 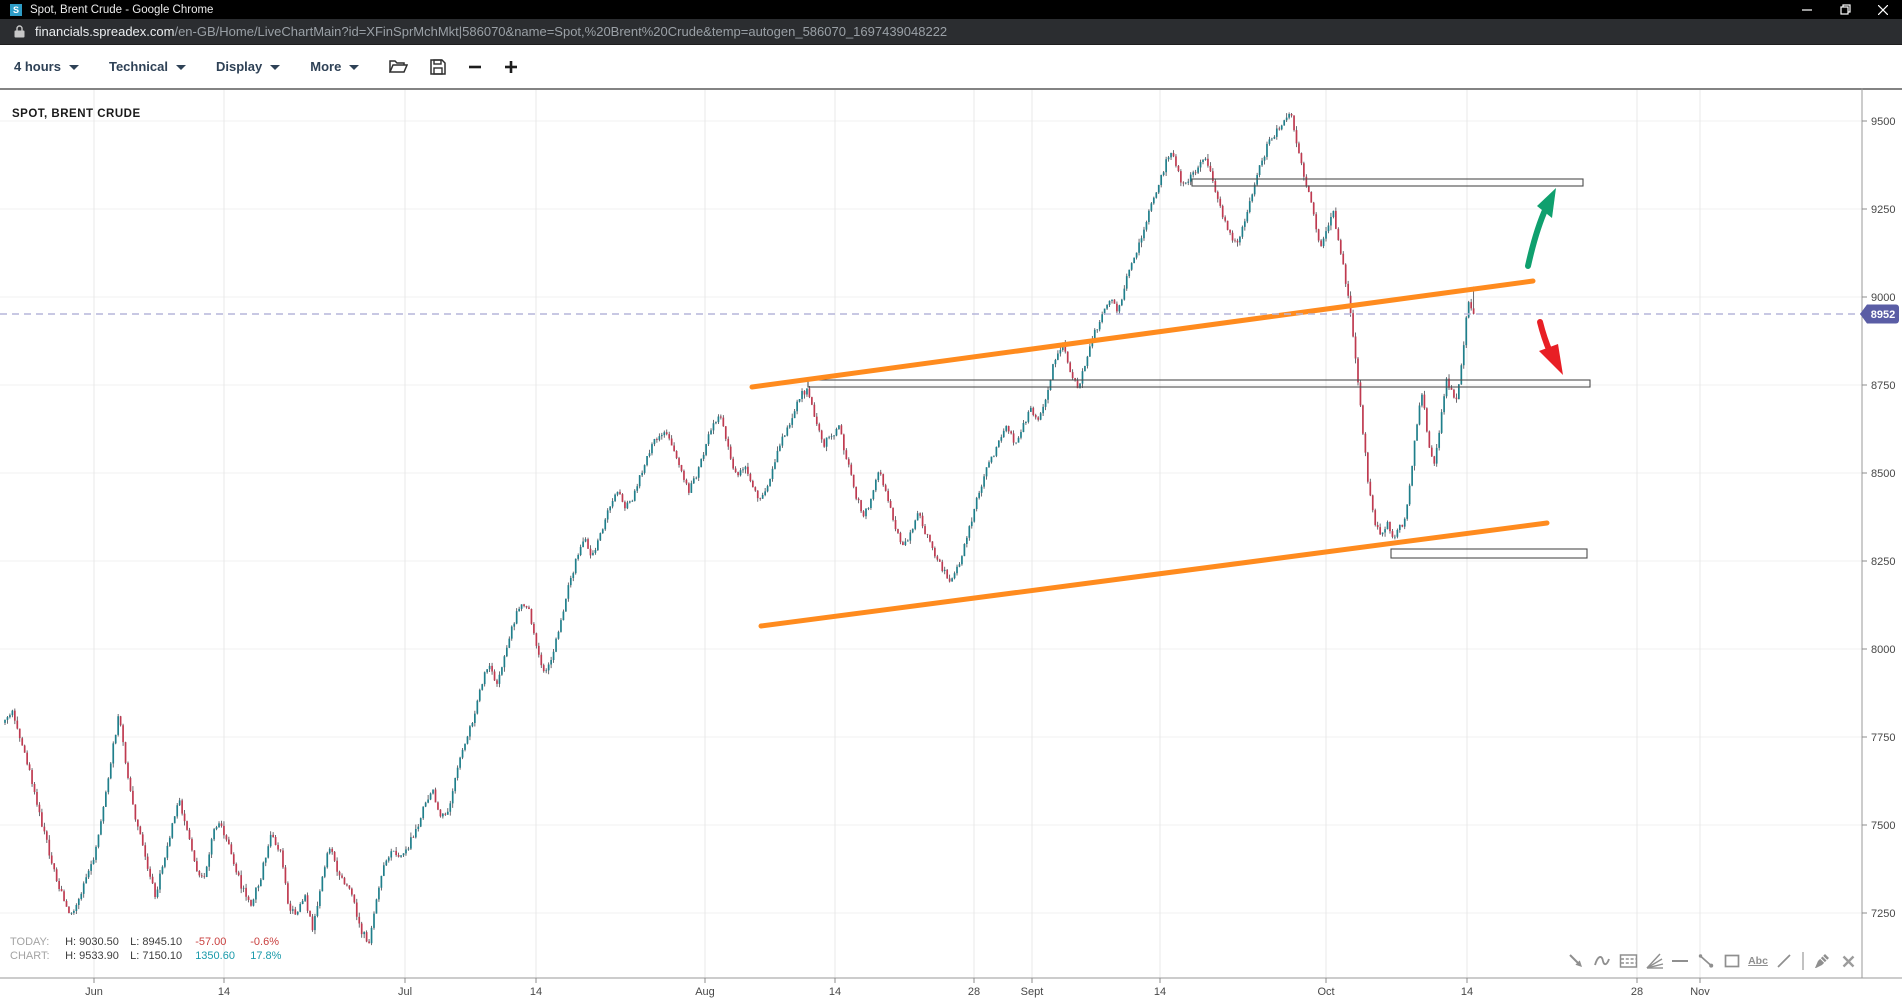 I want to click on horizontal-line-icon, so click(x=1680, y=961).